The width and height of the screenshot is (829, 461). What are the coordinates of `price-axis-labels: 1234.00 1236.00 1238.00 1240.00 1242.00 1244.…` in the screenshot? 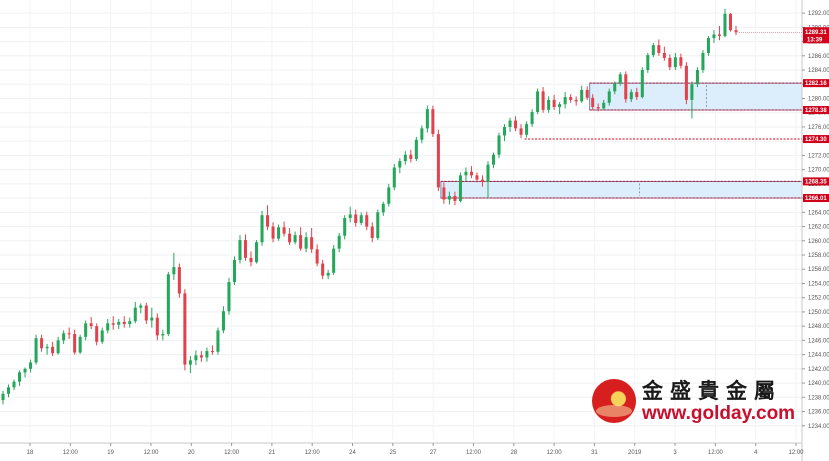 It's located at (815, 220).